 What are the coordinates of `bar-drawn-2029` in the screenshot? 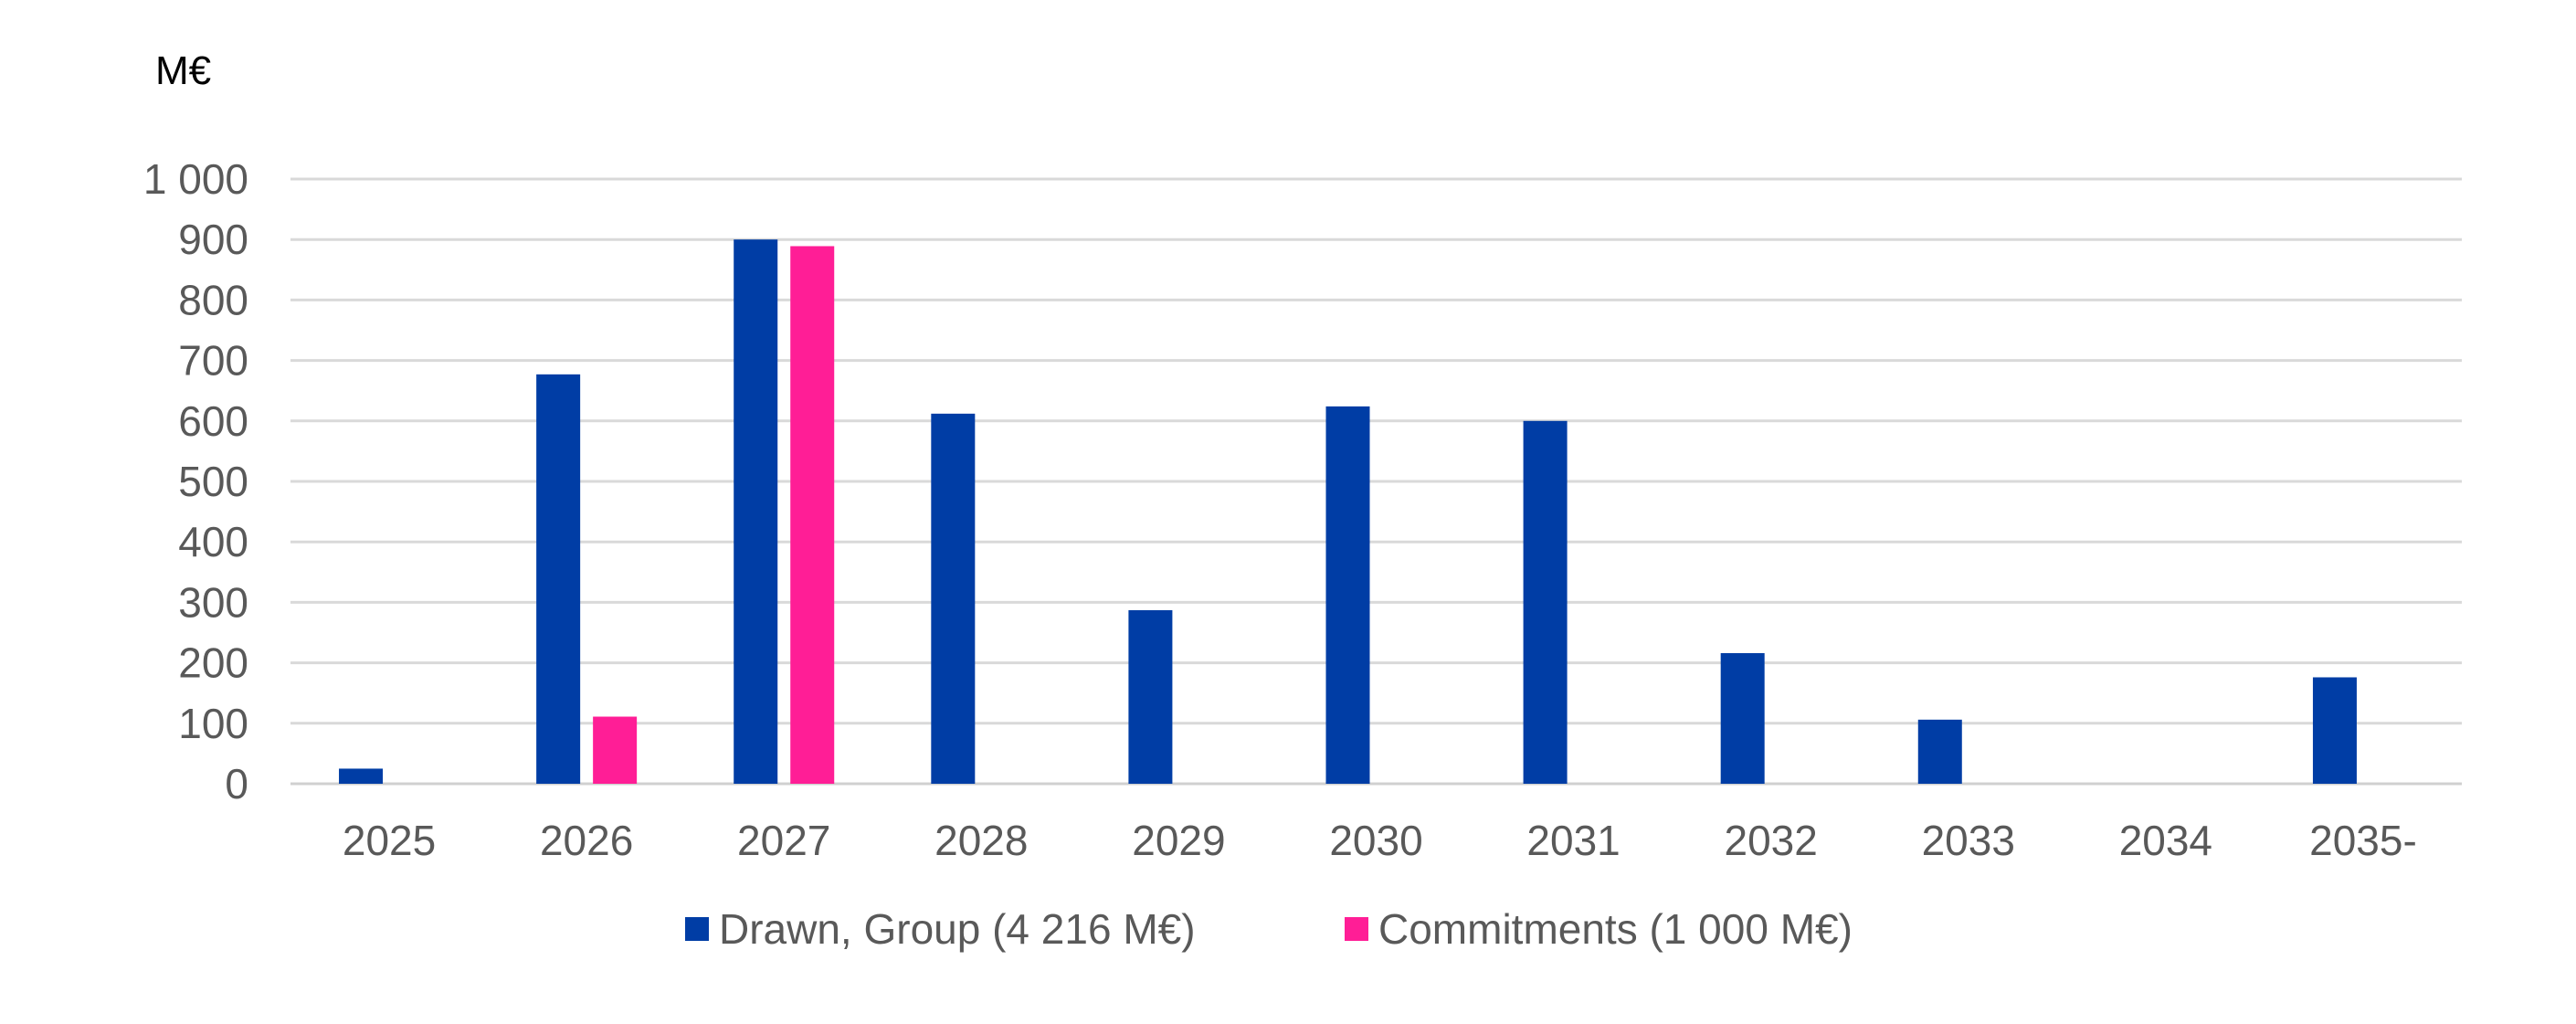 It's located at (1150, 697).